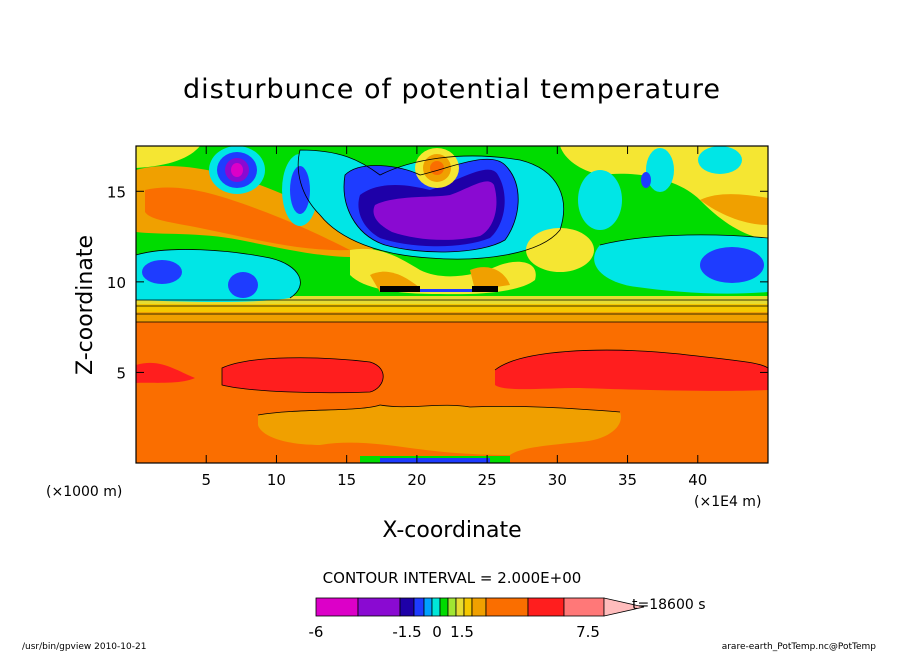 The image size is (904, 654). What do you see at coordinates (435, 460) in the screenshot?
I see `surface-blue` at bounding box center [435, 460].